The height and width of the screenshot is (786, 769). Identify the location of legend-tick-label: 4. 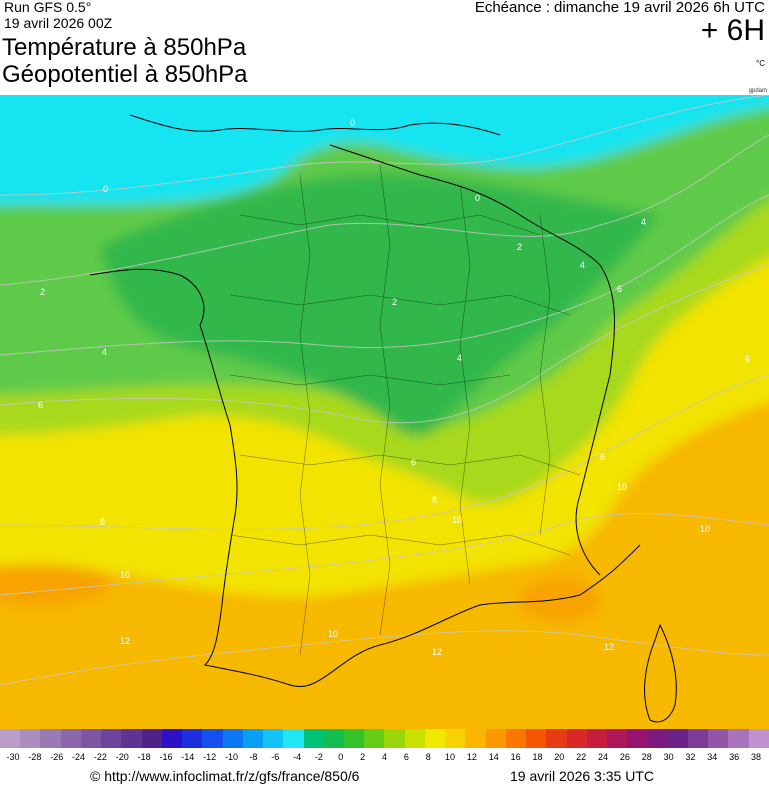
(384, 757).